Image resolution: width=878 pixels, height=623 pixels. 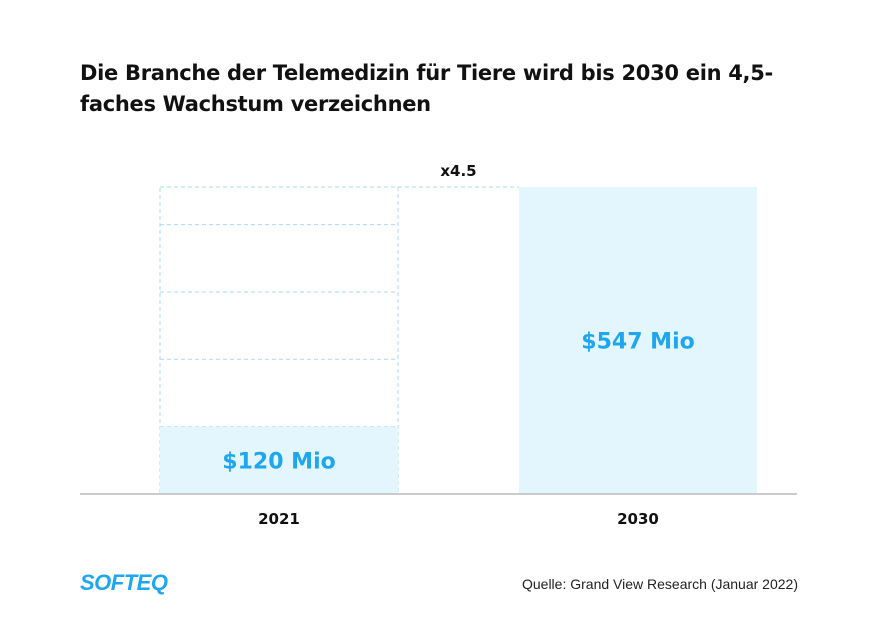 I want to click on growth-annotation: x4.5, so click(x=458, y=171).